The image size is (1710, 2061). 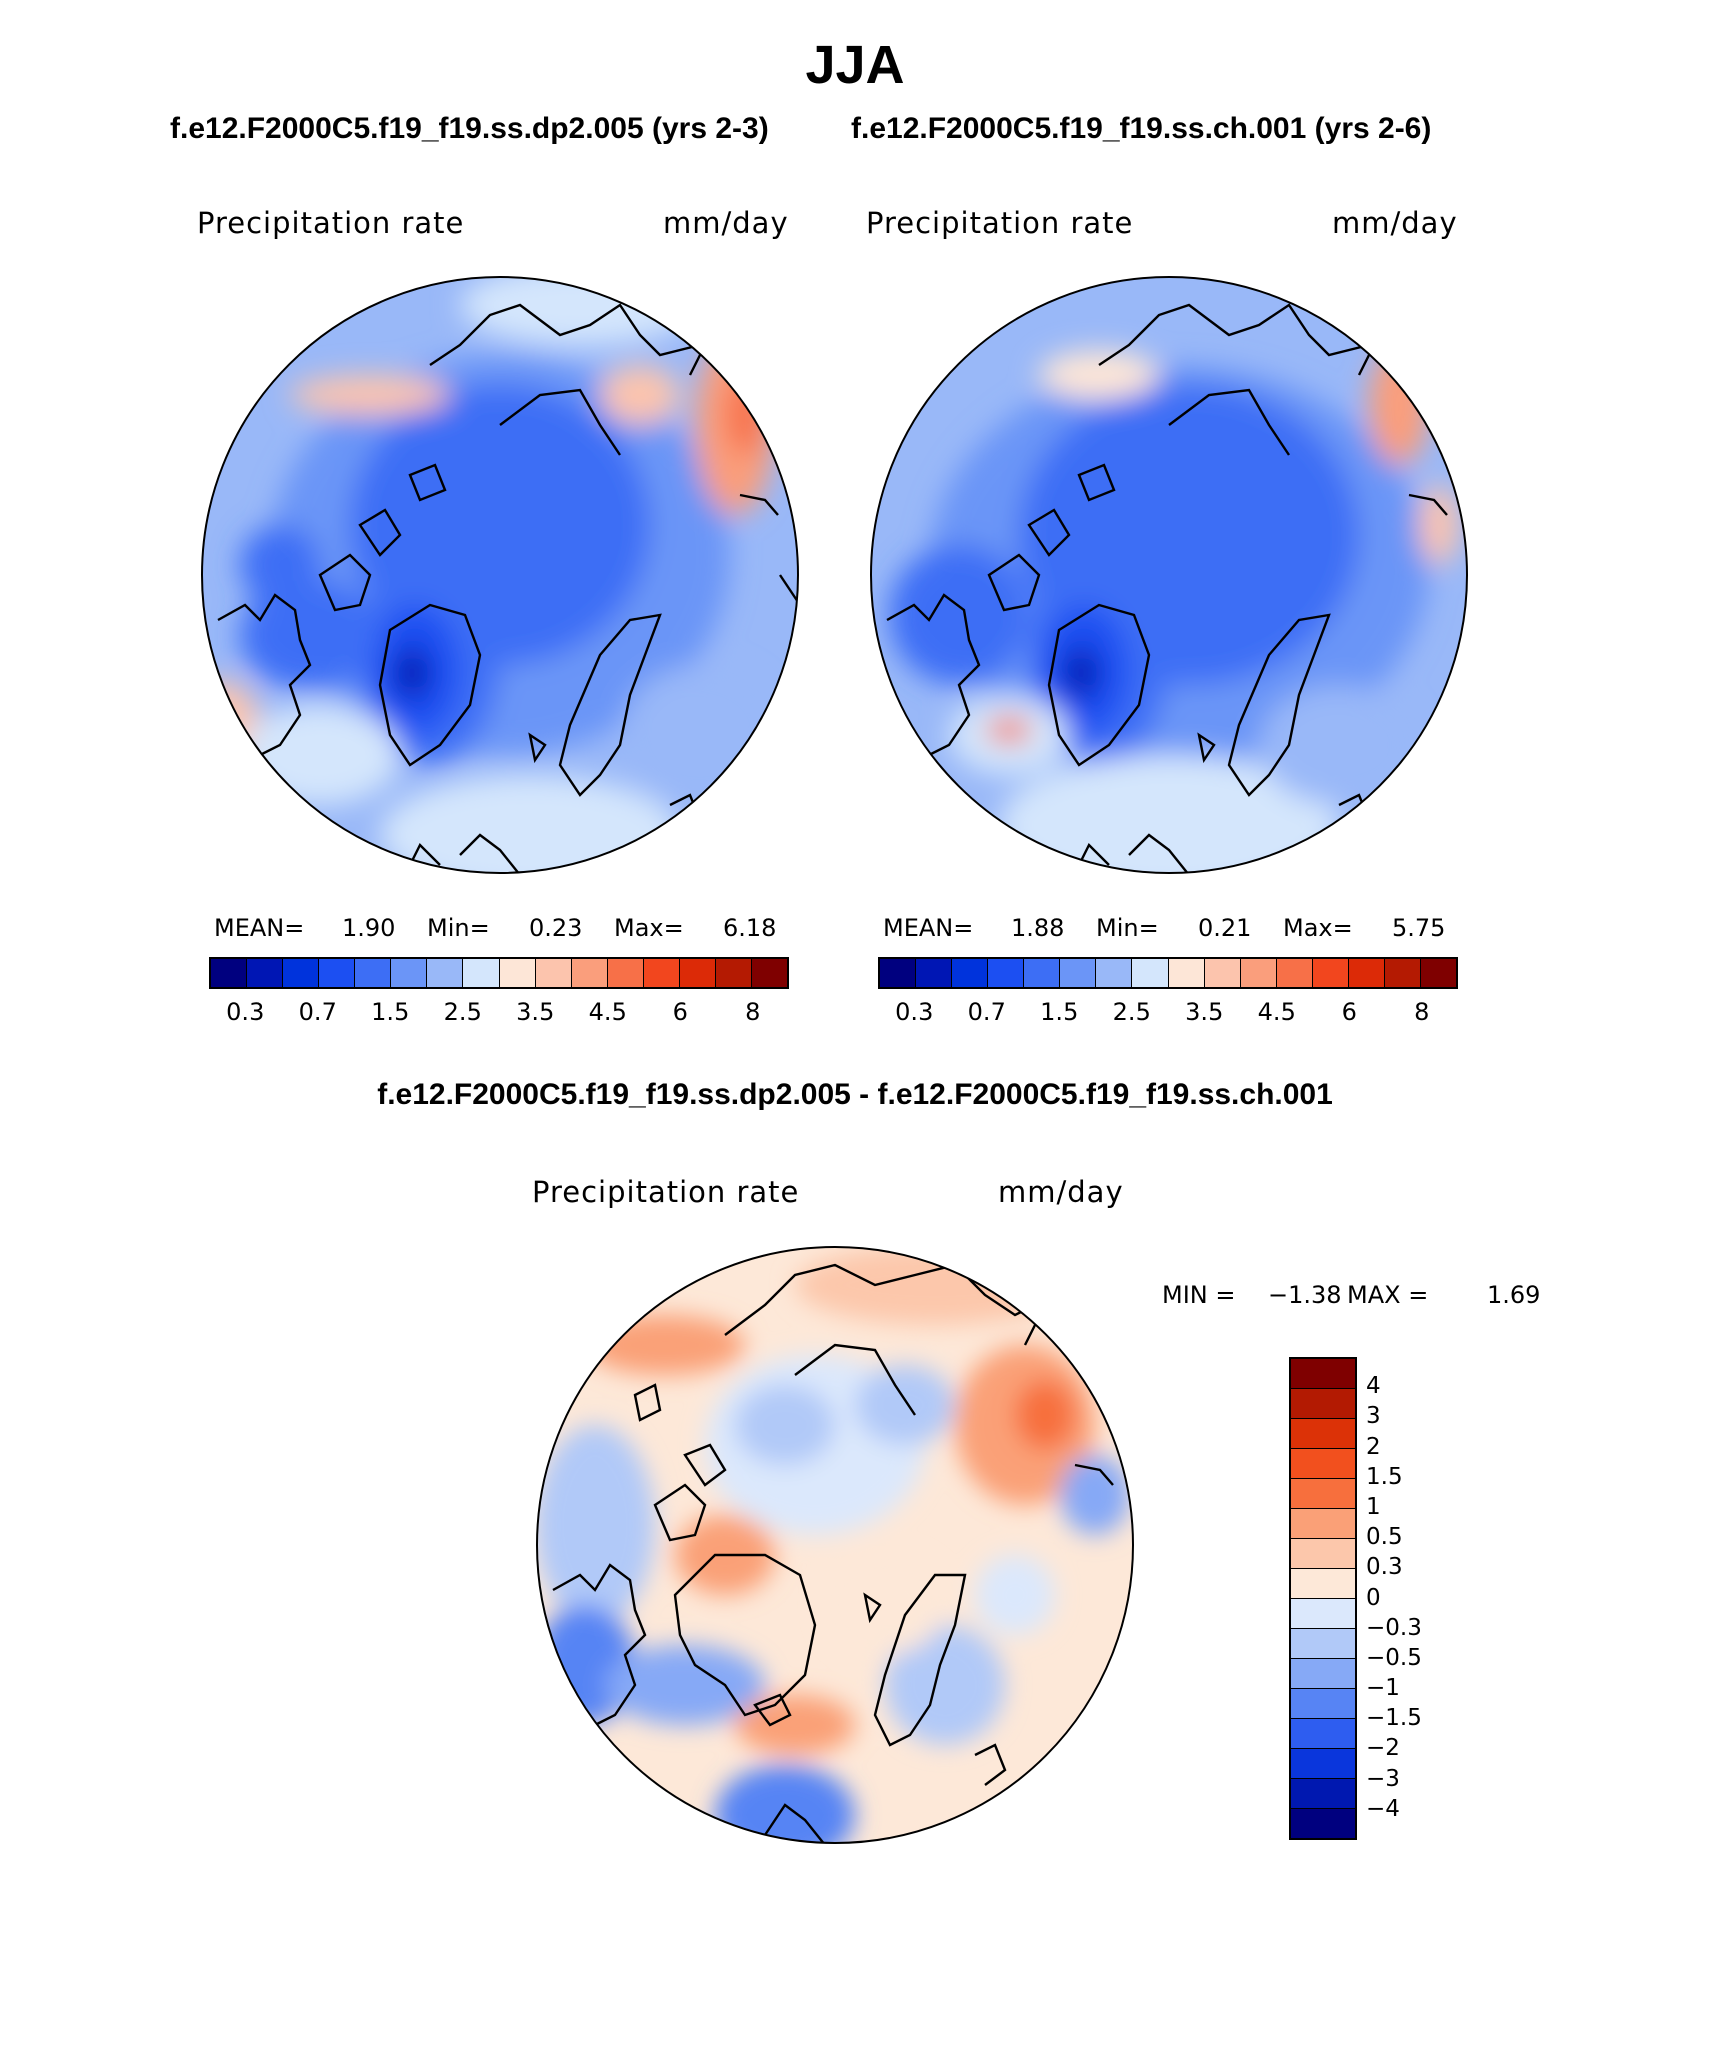 I want to click on colorbar-tick-label: 0.5, so click(x=1384, y=1537).